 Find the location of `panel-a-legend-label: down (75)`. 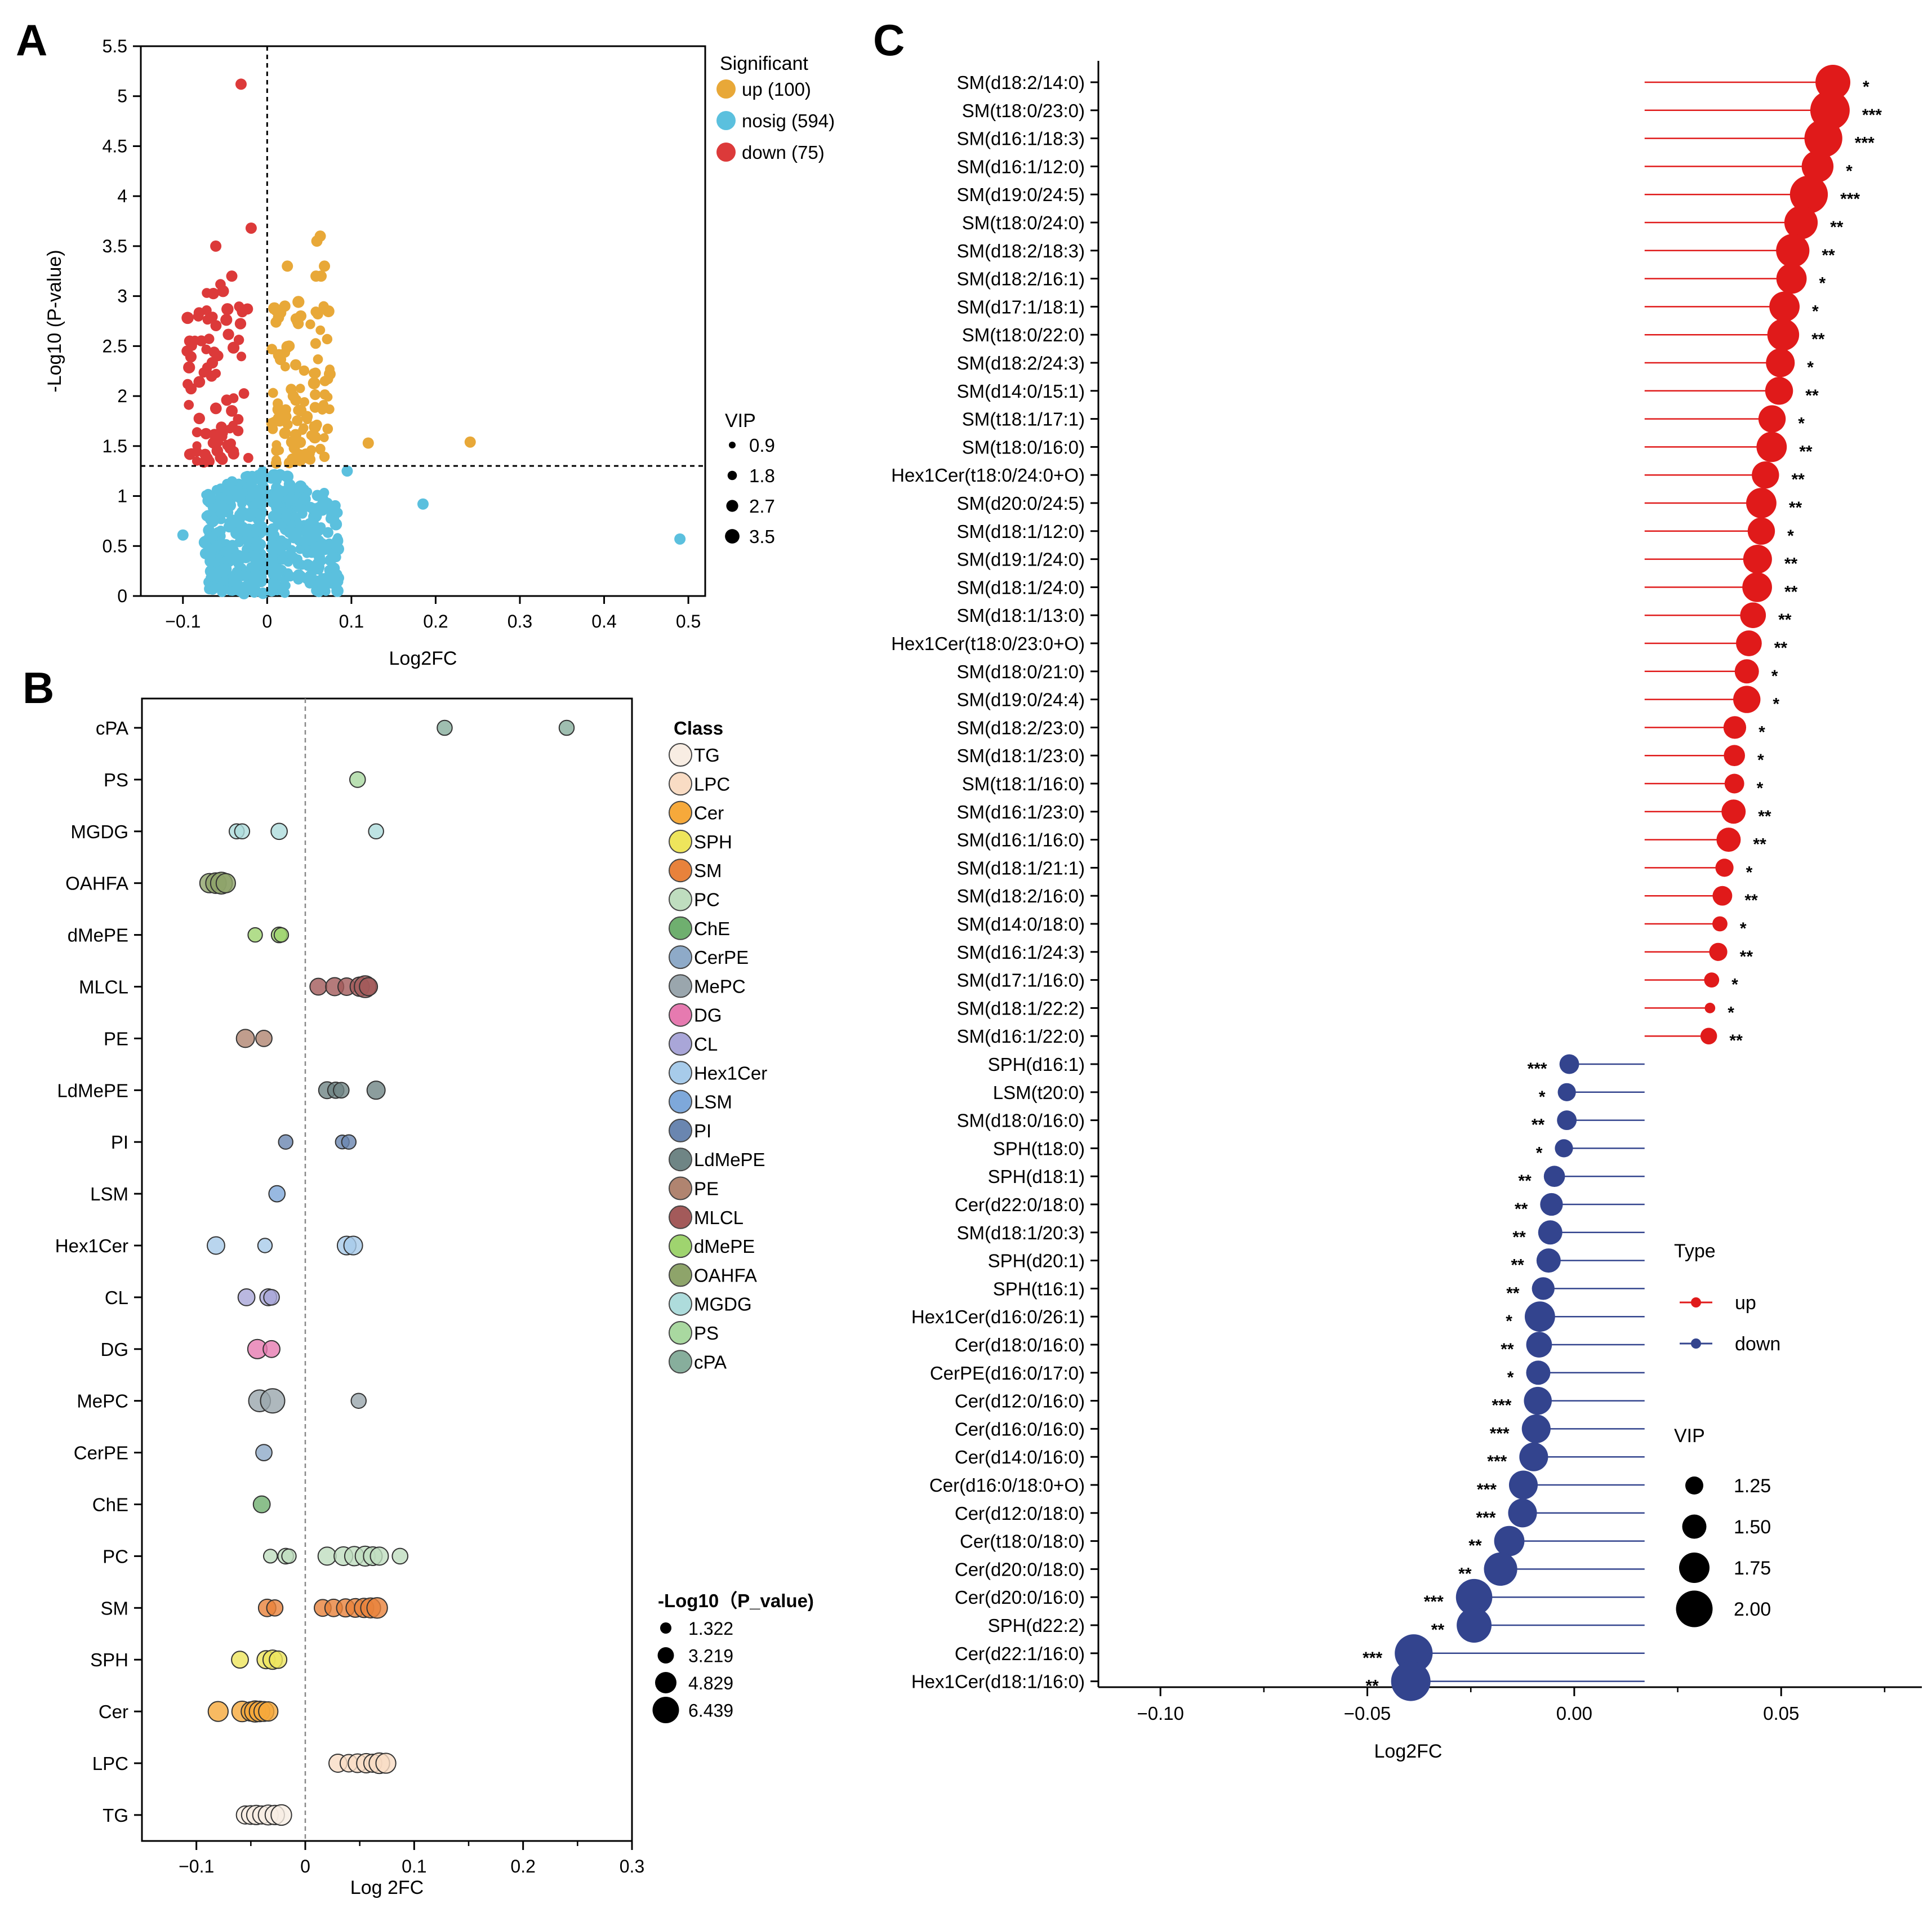

panel-a-legend-label: down (75) is located at coordinates (783, 152).